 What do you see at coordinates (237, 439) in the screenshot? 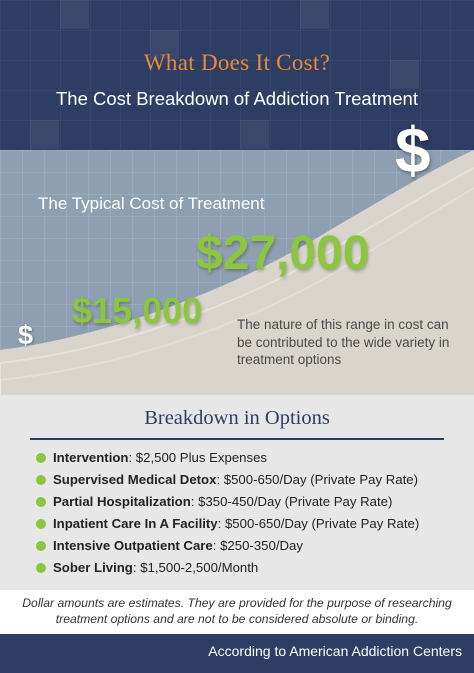
I see `breakdown-divider` at bounding box center [237, 439].